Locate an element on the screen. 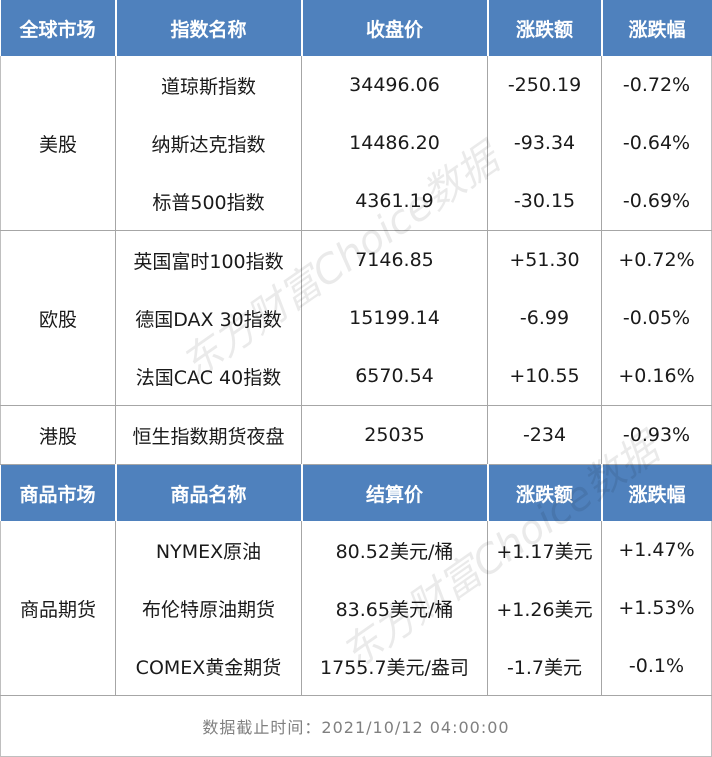 Image resolution: width=712 pixels, height=757 pixels. price-cell: 83.65美元/桶 is located at coordinates (394, 608).